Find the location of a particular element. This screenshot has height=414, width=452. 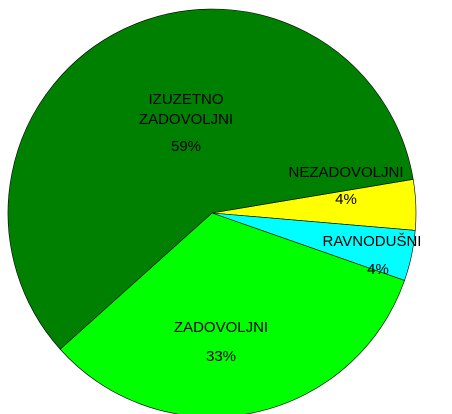

slice-value-label: 59% is located at coordinates (186, 146).